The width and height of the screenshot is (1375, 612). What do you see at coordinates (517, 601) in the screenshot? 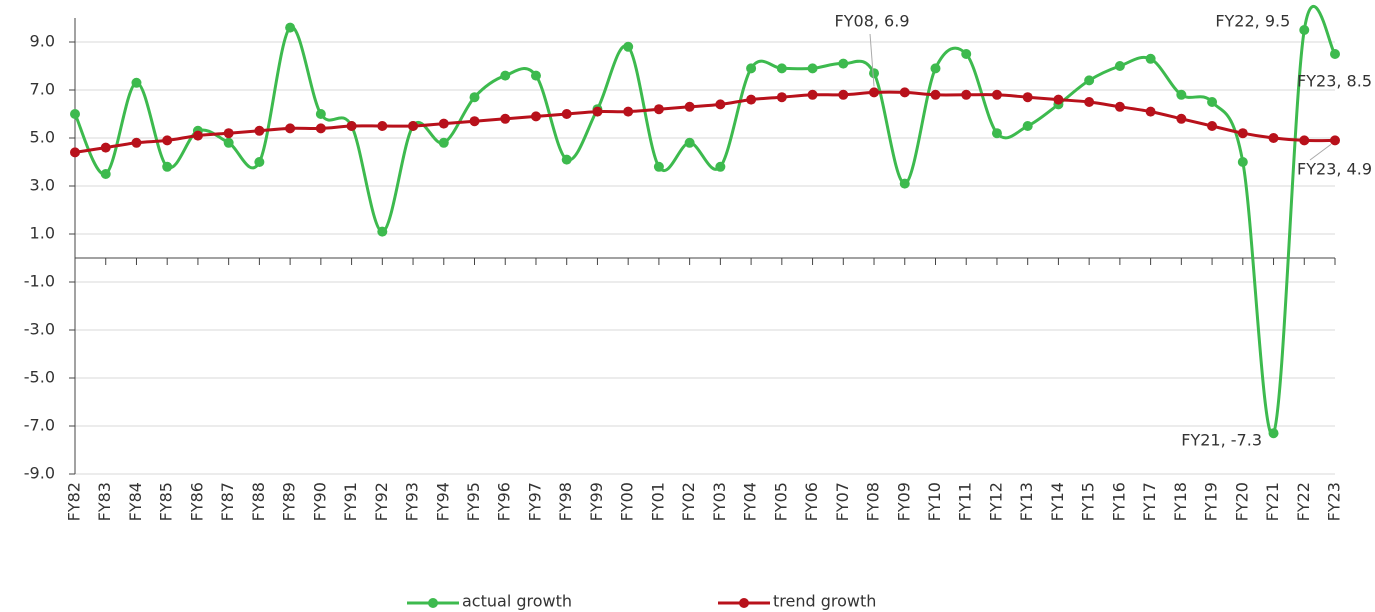
I see `legend-label: actual growth` at bounding box center [517, 601].